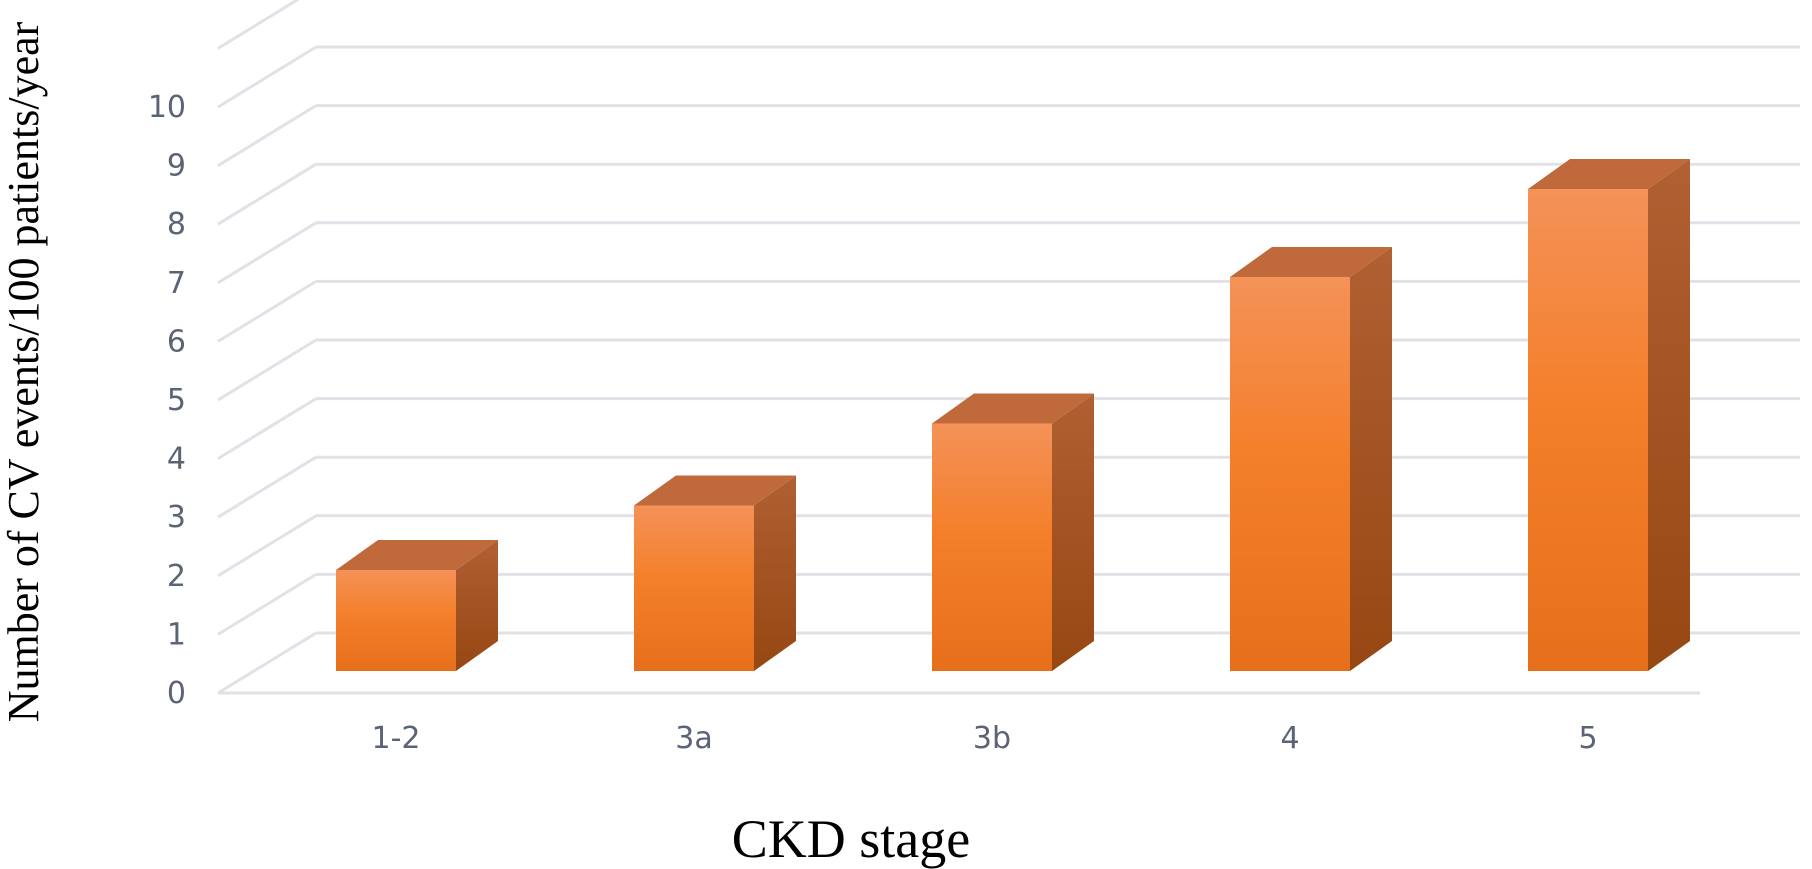  I want to click on y-tick-label: 8, so click(176, 224).